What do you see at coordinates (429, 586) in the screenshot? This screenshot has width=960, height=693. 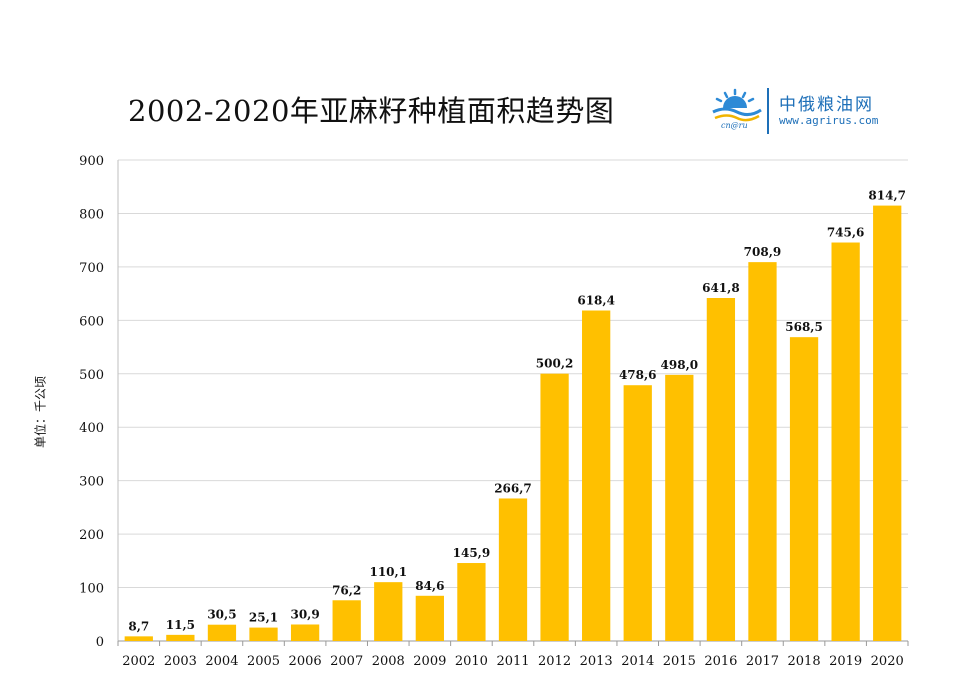 I see `data-label: 84,6` at bounding box center [429, 586].